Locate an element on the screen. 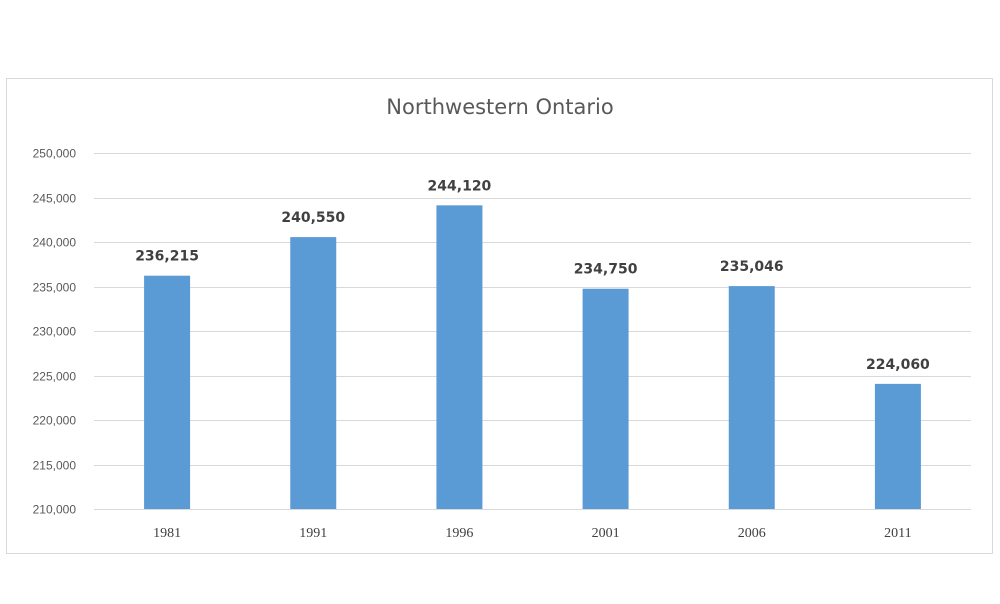 This screenshot has height=604, width=1000. data-label: 235,046 is located at coordinates (752, 267).